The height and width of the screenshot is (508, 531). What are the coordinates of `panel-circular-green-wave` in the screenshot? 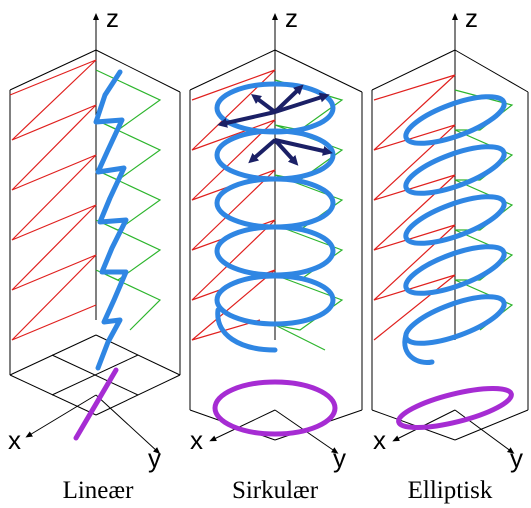 It's located at (309, 215).